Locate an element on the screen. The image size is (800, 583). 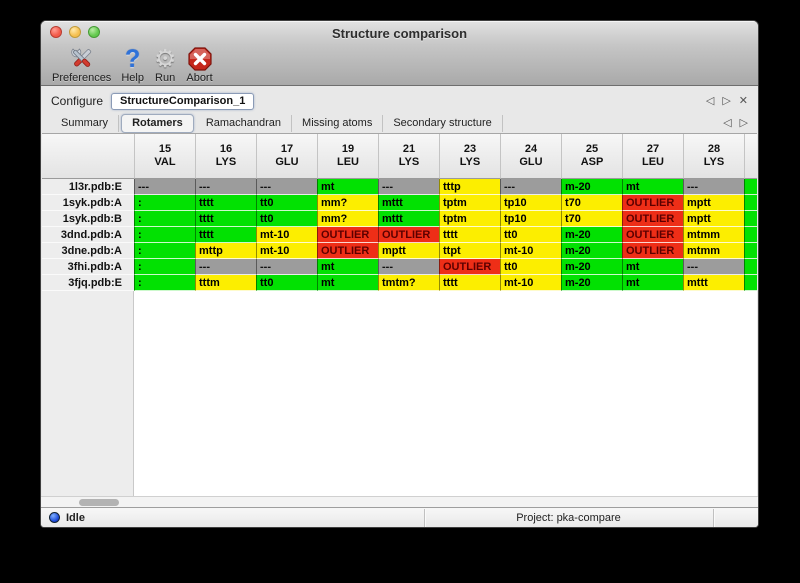
prev-tab-icon: ◁ is located at coordinates (727, 123).